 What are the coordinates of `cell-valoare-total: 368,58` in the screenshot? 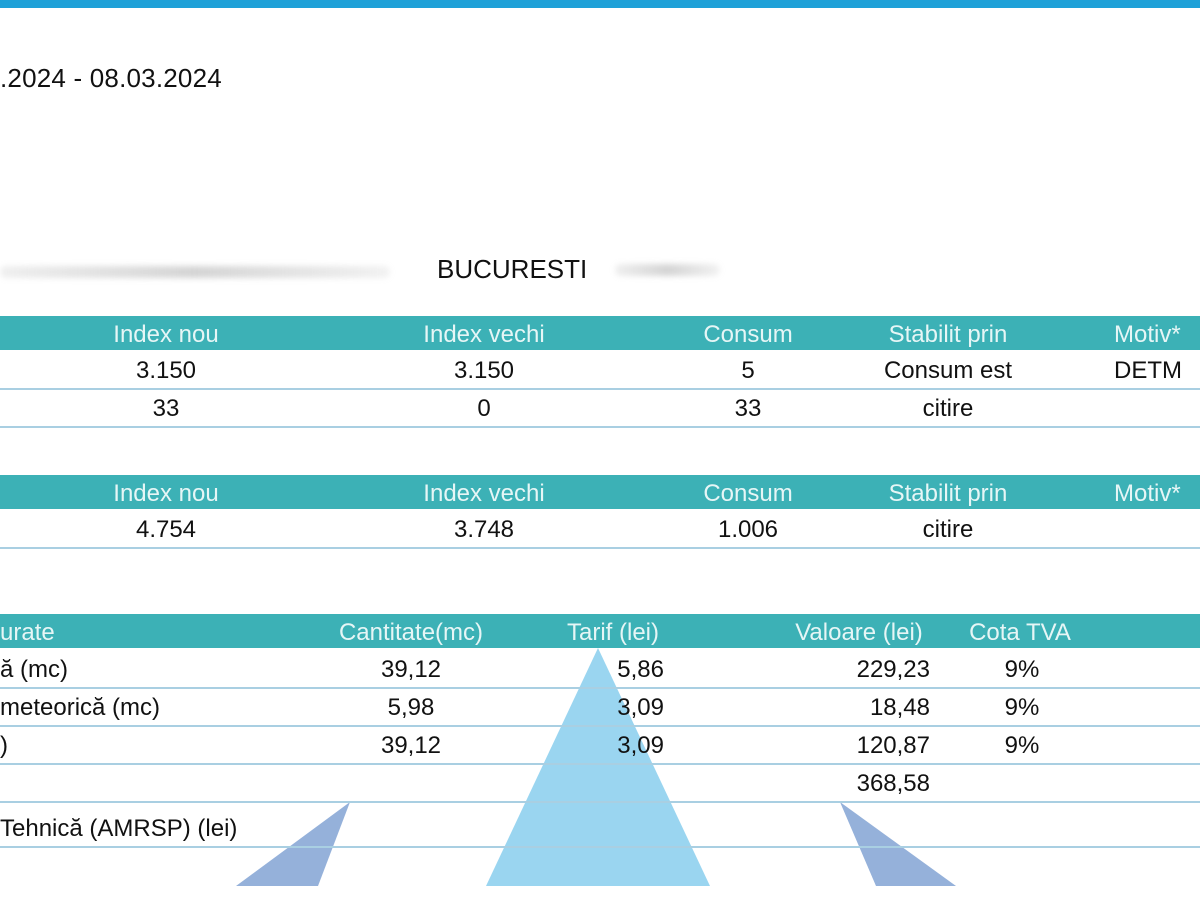 It's located at (893, 783).